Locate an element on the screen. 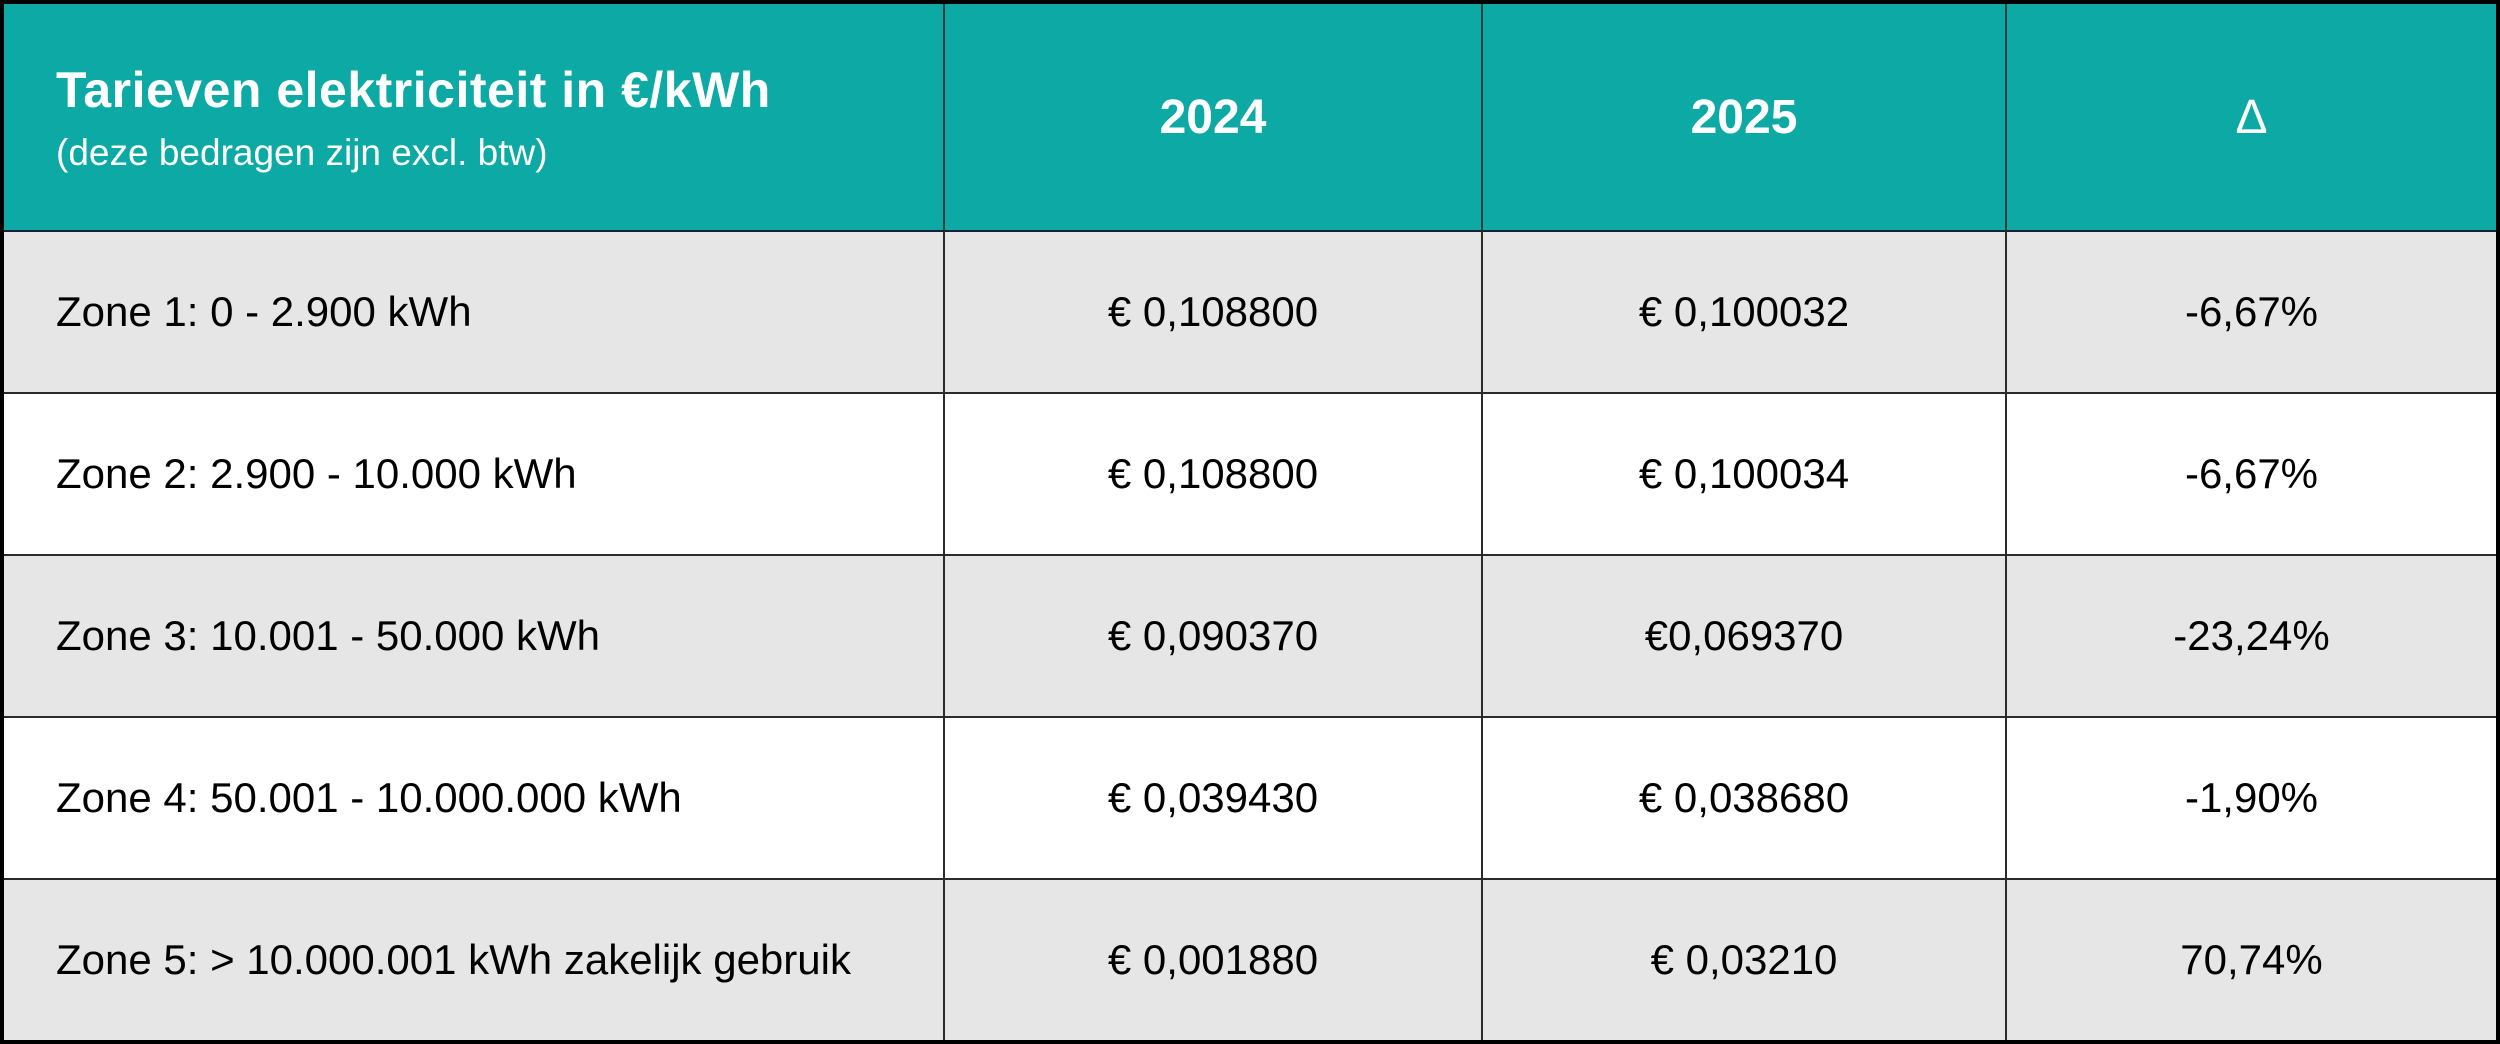 Image resolution: width=2500 pixels, height=1044 pixels. tariff-2024-cell-row4: € 0,039430 is located at coordinates (1214, 799).